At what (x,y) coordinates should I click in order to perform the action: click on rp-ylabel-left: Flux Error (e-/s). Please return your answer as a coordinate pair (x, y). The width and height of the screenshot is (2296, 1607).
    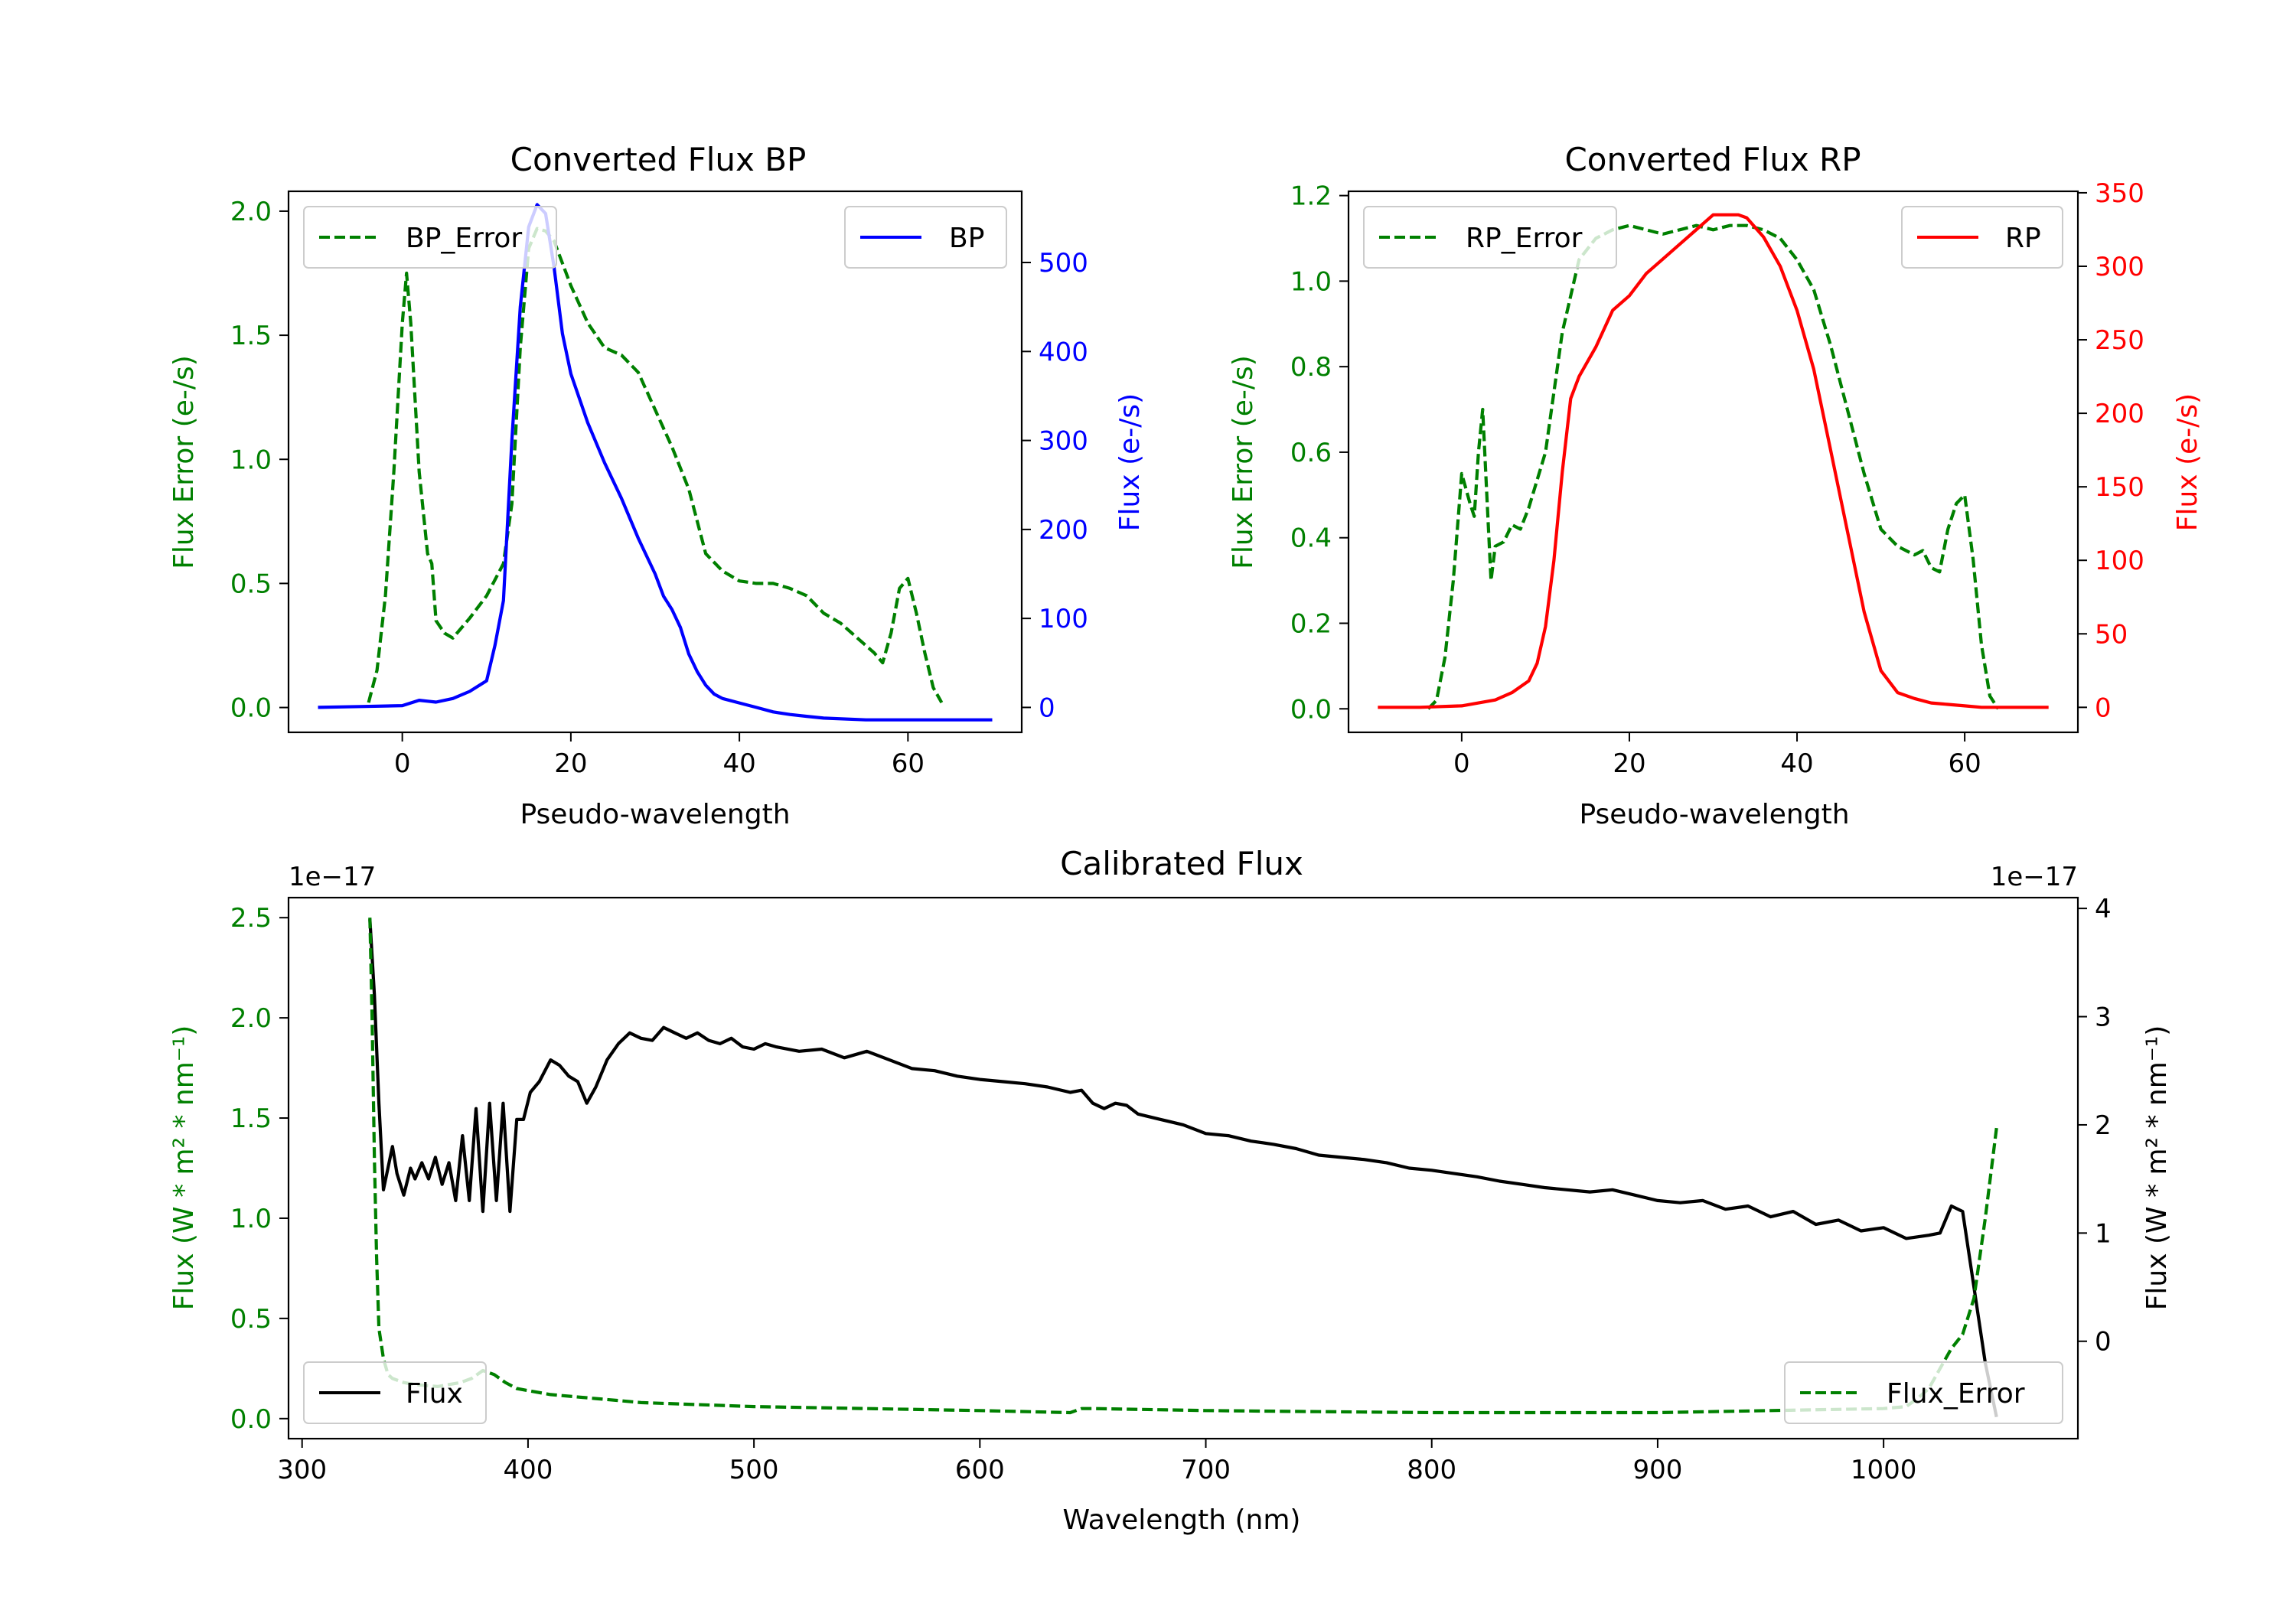
    Looking at the image, I should click on (1243, 462).